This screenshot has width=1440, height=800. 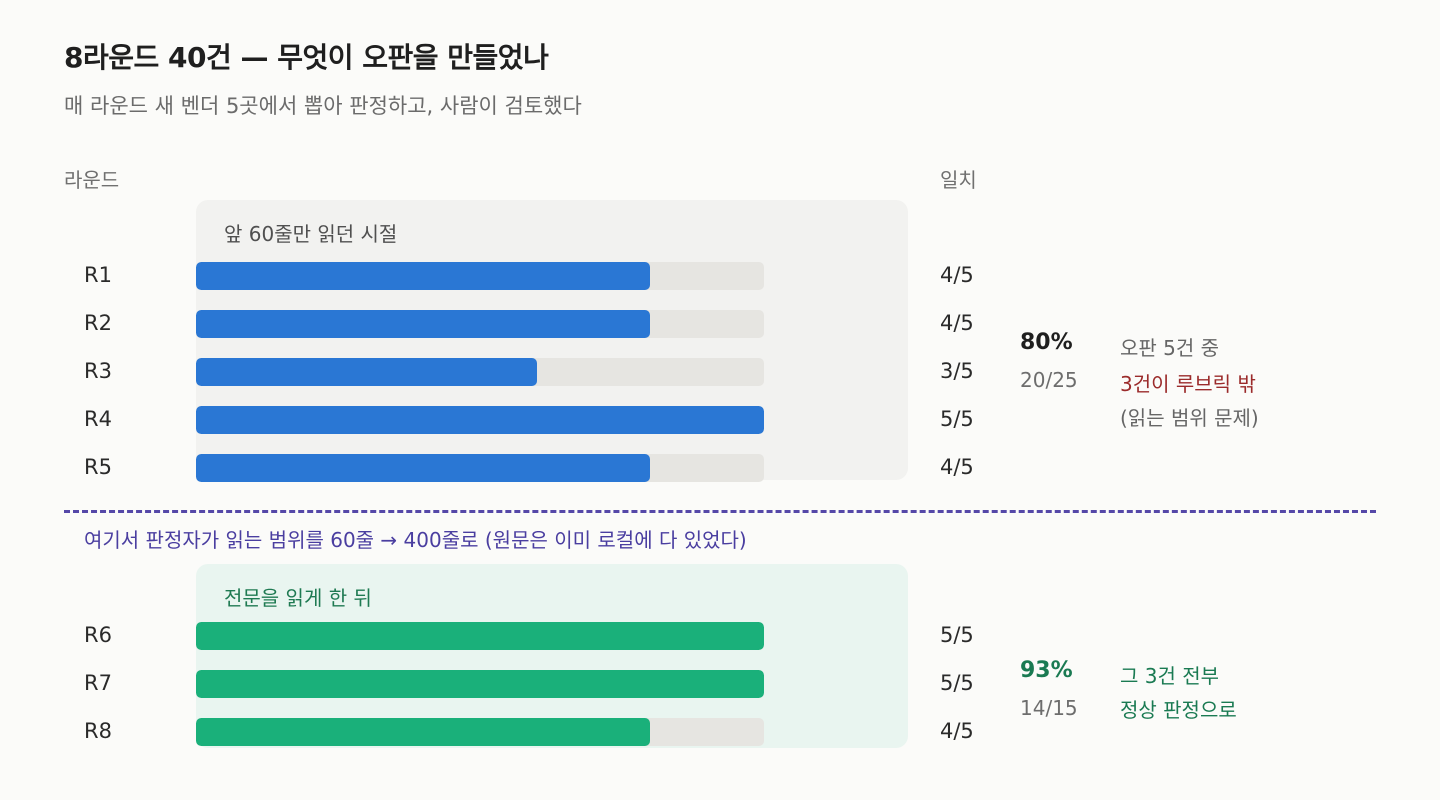 What do you see at coordinates (423, 732) in the screenshot?
I see `bar-r8` at bounding box center [423, 732].